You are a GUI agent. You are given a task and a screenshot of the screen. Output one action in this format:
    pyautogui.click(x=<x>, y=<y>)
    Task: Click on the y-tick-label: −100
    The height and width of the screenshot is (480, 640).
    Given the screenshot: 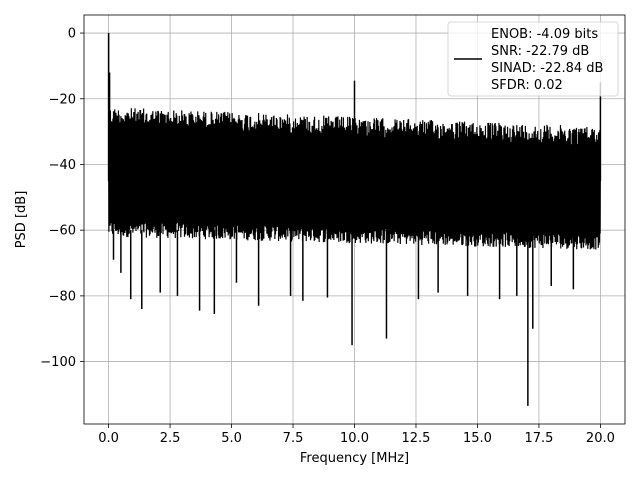 What is the action you would take?
    pyautogui.click(x=58, y=362)
    